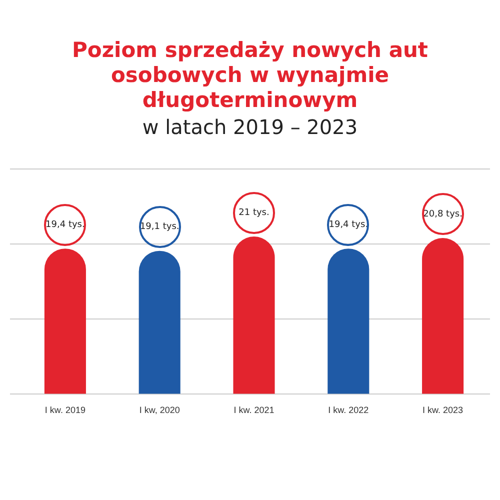 Image resolution: width=500 pixels, height=500 pixels. I want to click on data-label: 21 tys., so click(254, 213).